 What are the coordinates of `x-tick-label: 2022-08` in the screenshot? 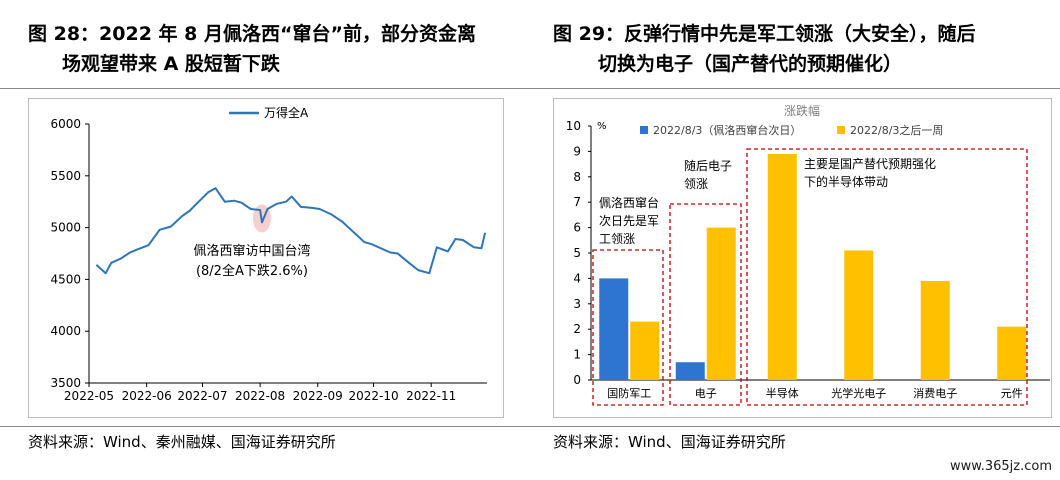 It's located at (260, 396).